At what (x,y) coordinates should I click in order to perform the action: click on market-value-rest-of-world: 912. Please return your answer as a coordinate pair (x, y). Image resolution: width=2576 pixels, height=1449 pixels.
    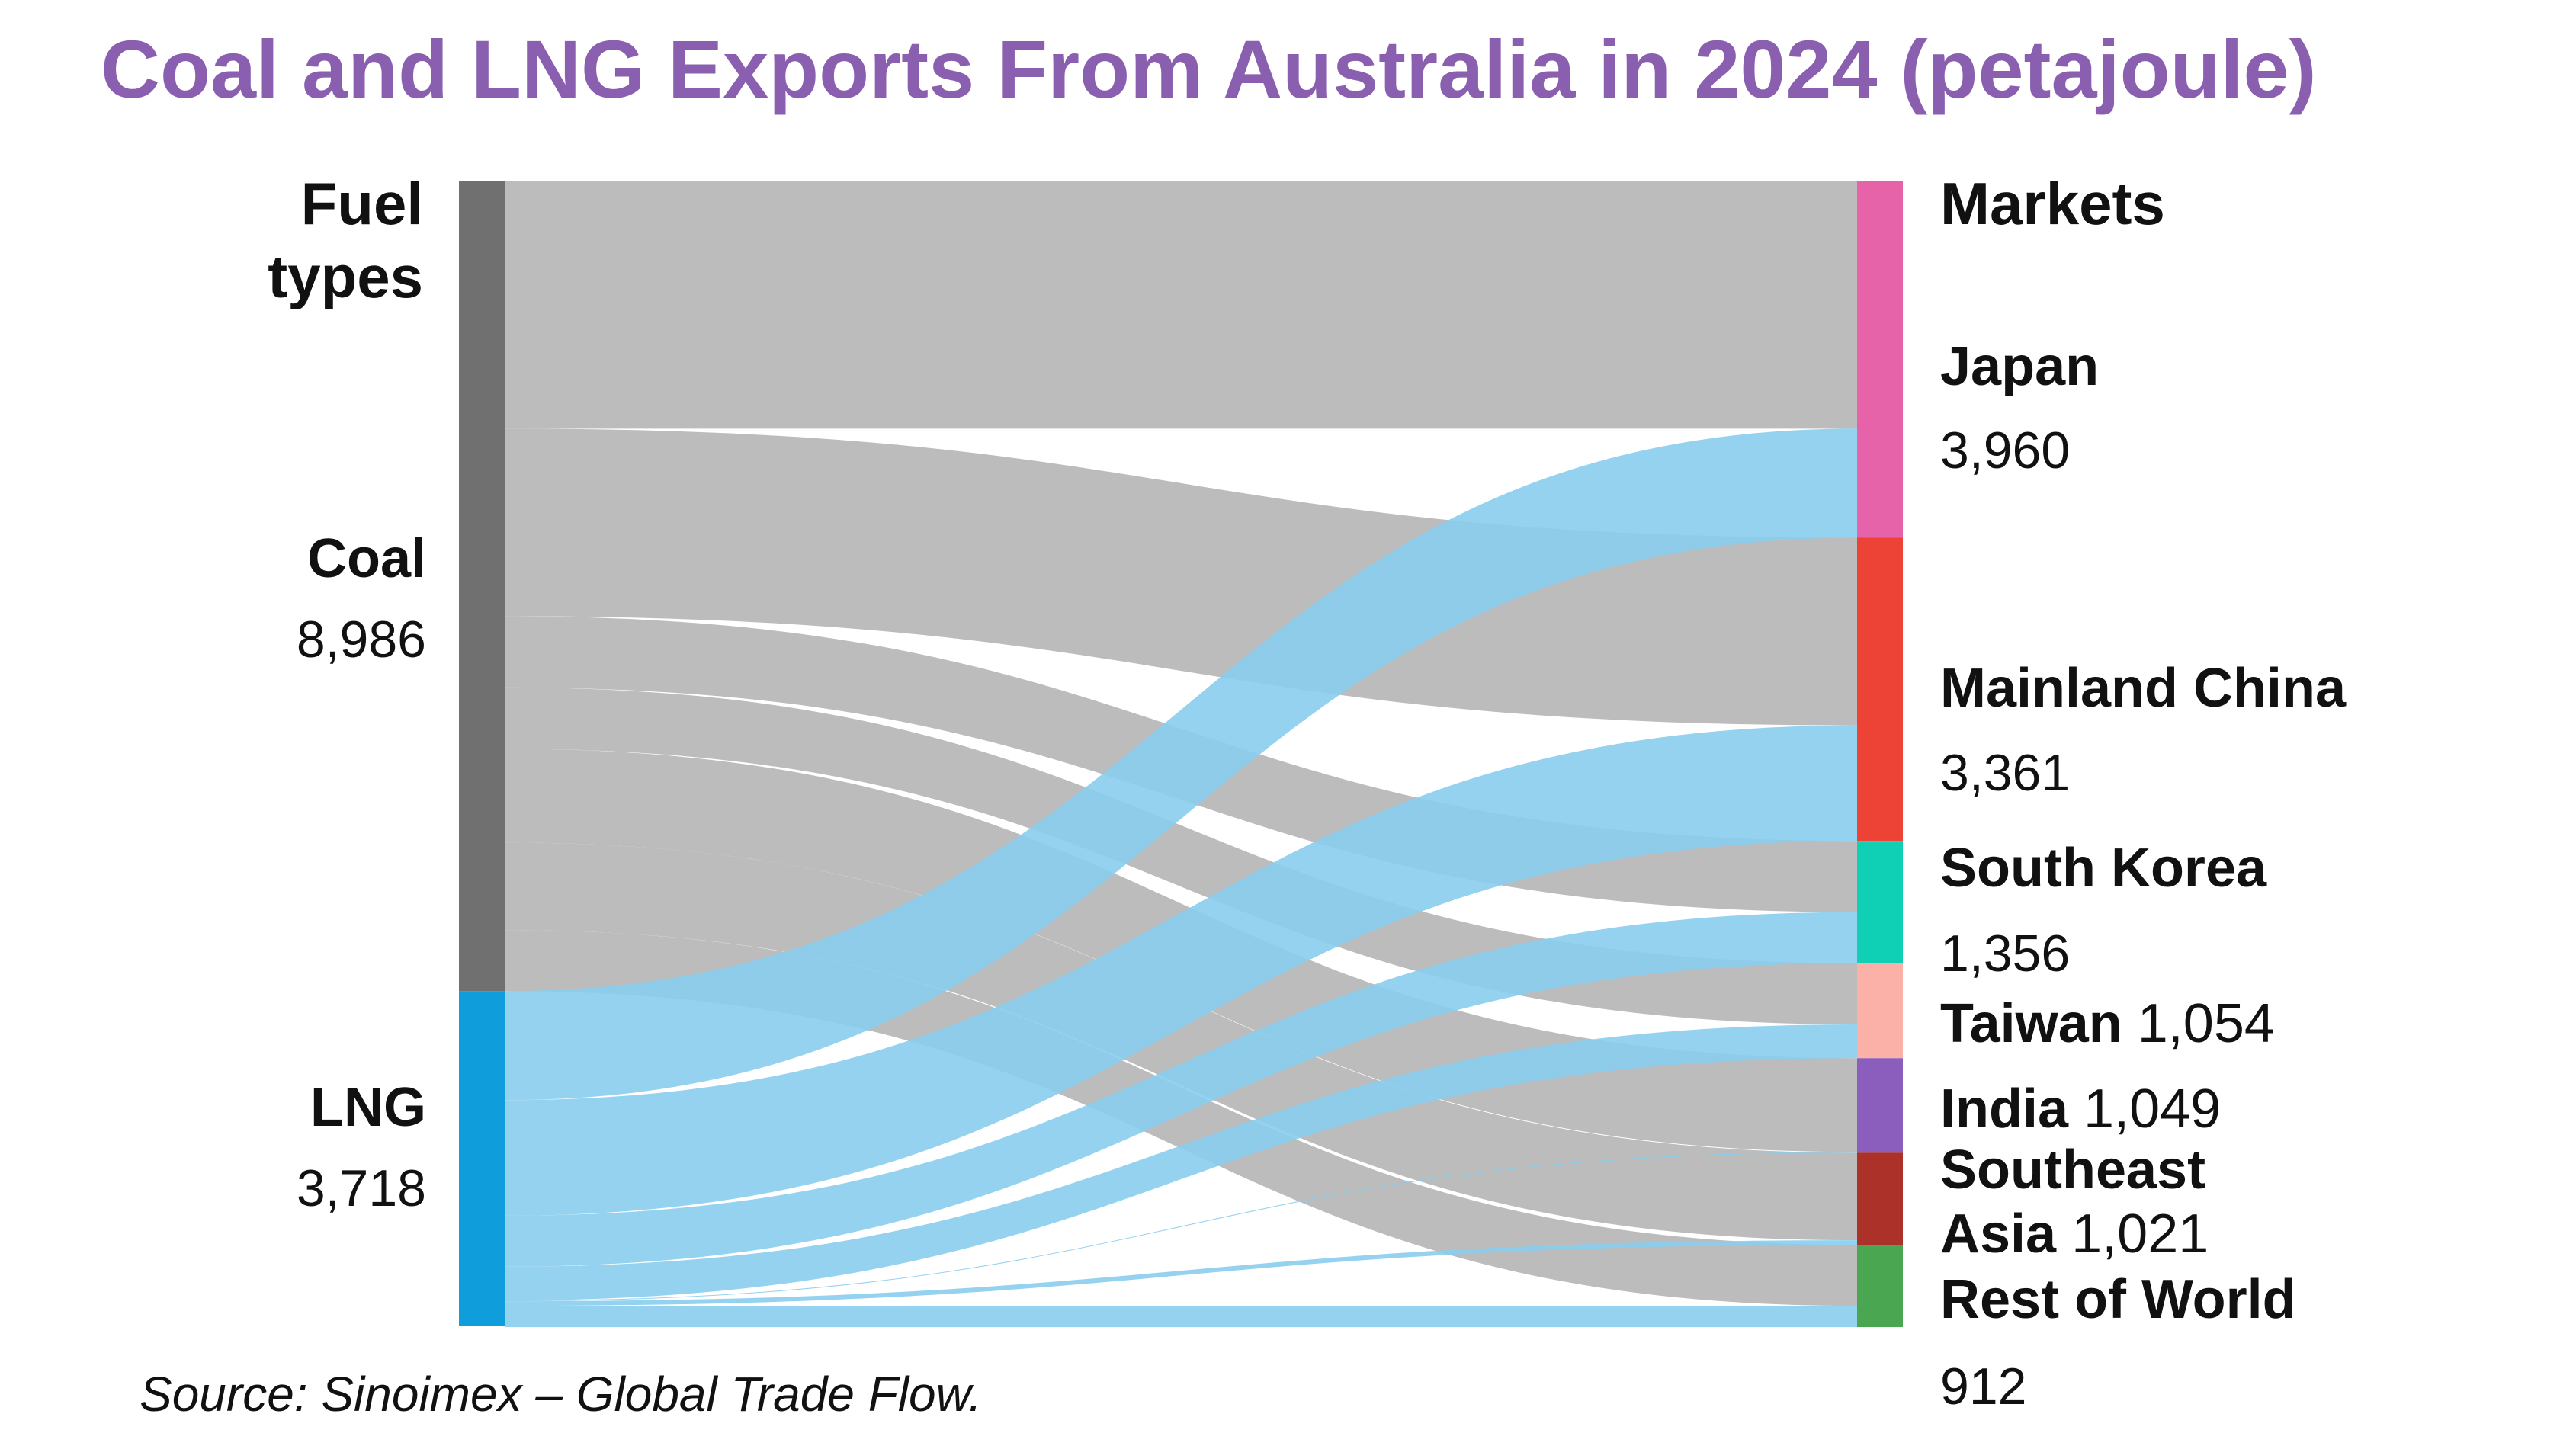
    Looking at the image, I should click on (1983, 1387).